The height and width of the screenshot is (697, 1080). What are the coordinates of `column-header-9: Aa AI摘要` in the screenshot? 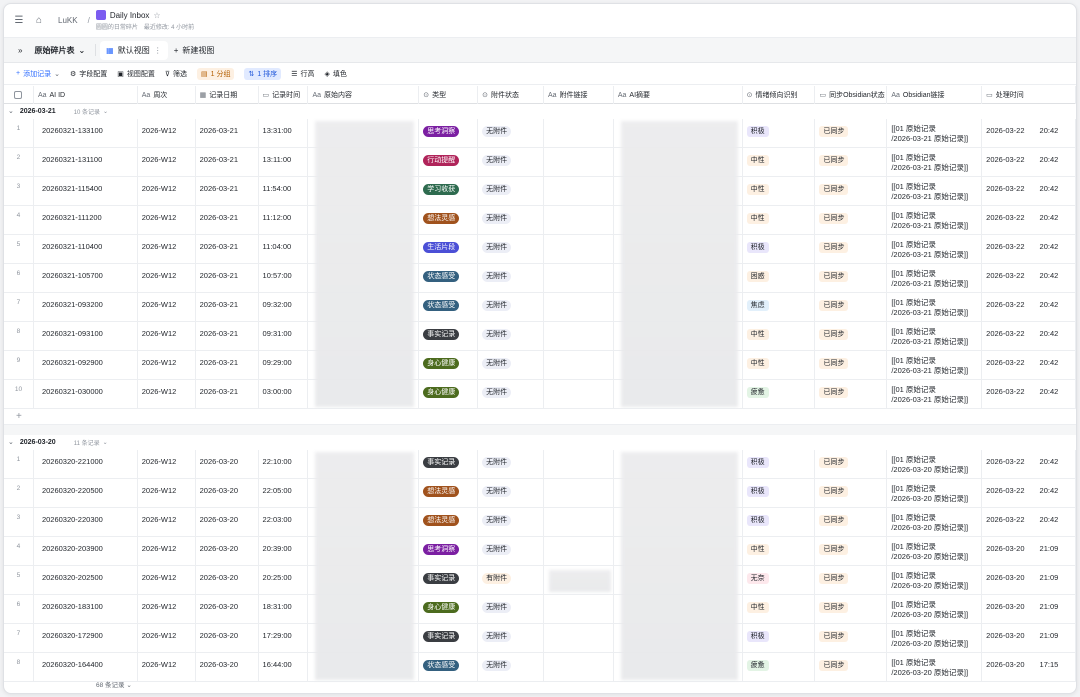 It's located at (678, 95).